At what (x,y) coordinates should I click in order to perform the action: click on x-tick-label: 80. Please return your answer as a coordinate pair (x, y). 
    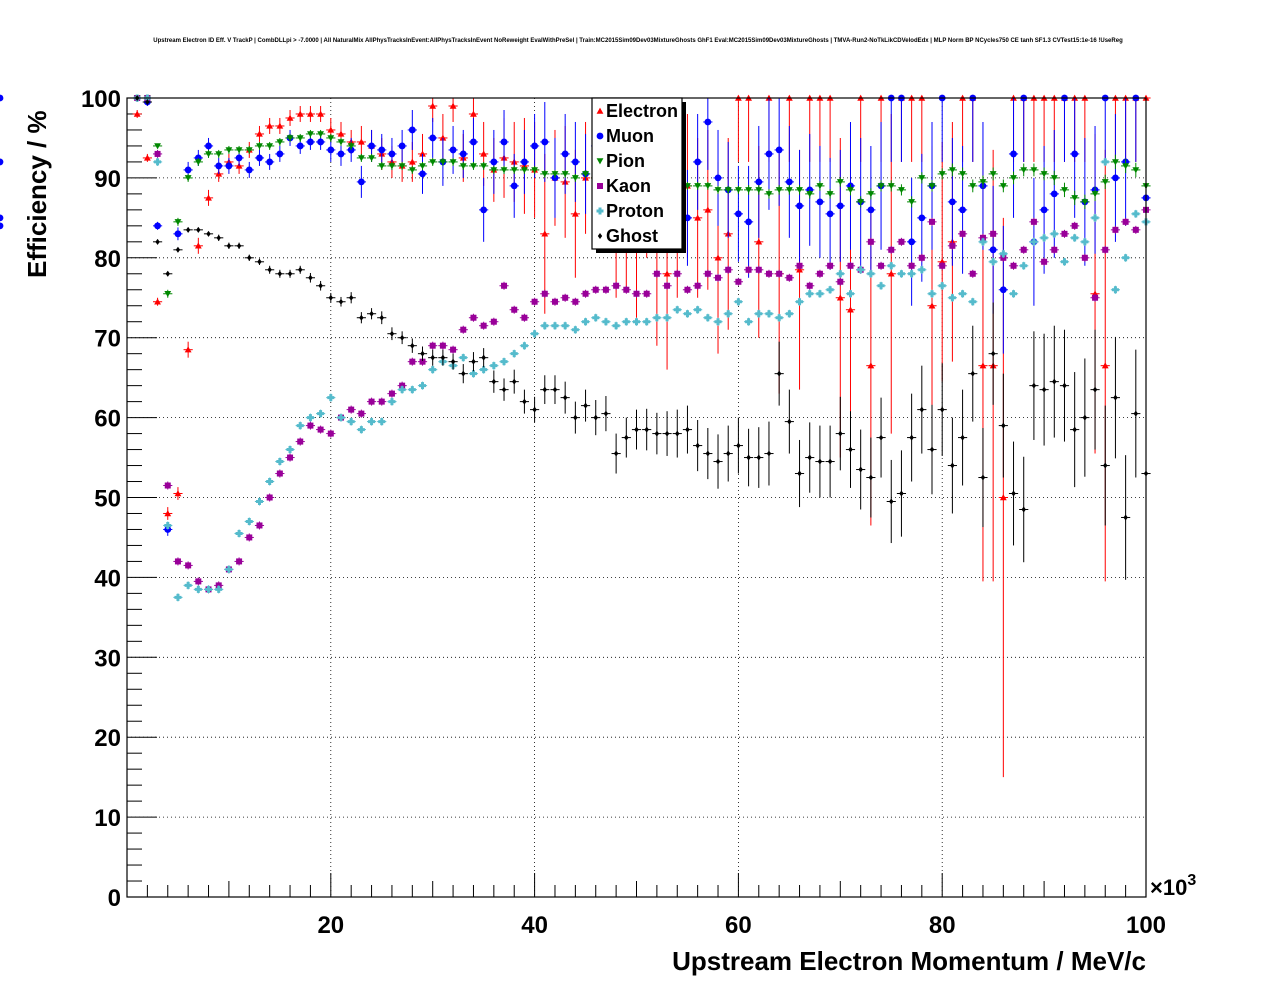
    Looking at the image, I should click on (942, 925).